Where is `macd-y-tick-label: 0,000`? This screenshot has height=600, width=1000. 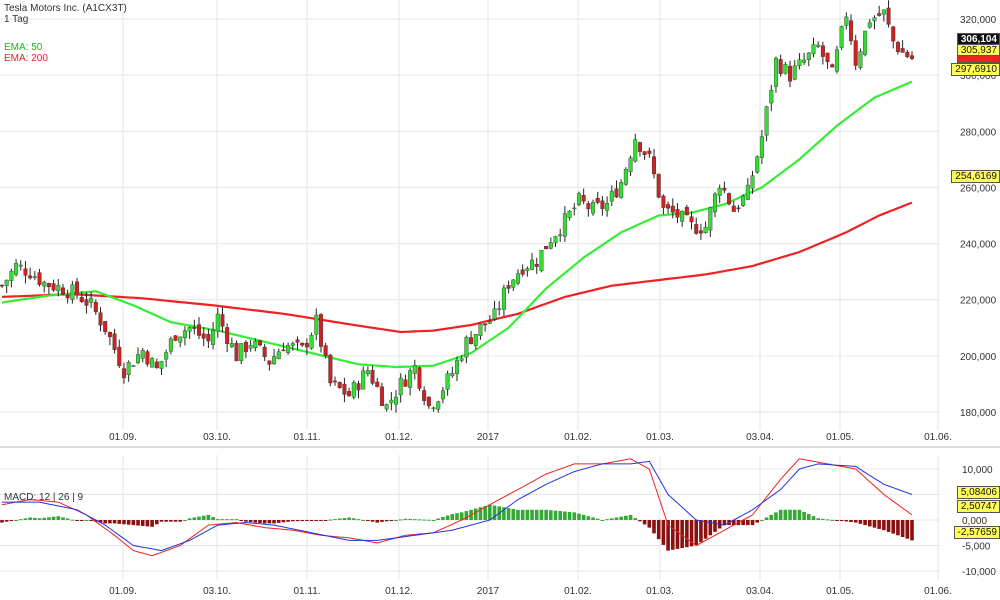
macd-y-tick-label: 0,000 is located at coordinates (974, 521).